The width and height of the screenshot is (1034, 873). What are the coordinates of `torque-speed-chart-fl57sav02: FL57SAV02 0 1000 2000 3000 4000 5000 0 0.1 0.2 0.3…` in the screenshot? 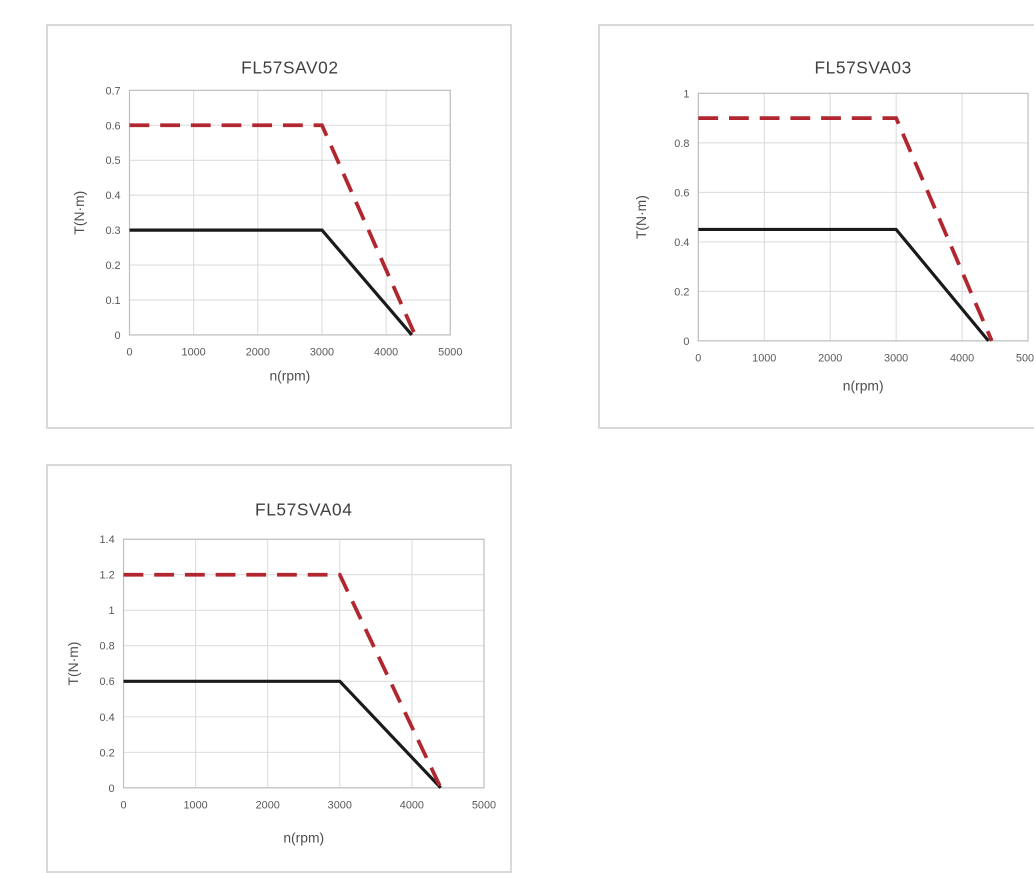 It's located at (266, 221).